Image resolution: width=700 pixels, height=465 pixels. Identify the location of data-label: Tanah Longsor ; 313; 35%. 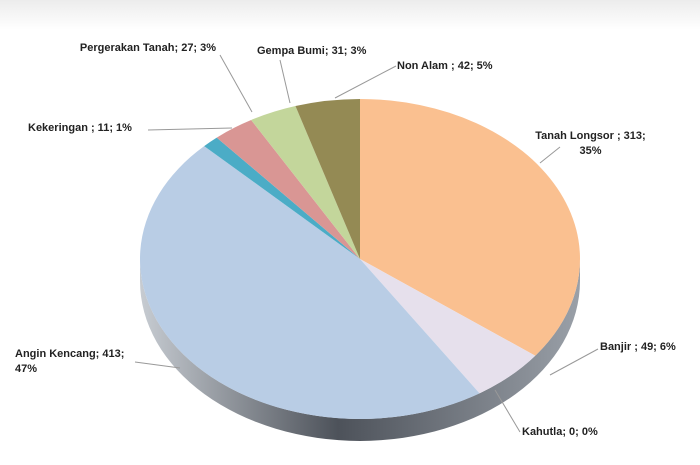
(590, 143).